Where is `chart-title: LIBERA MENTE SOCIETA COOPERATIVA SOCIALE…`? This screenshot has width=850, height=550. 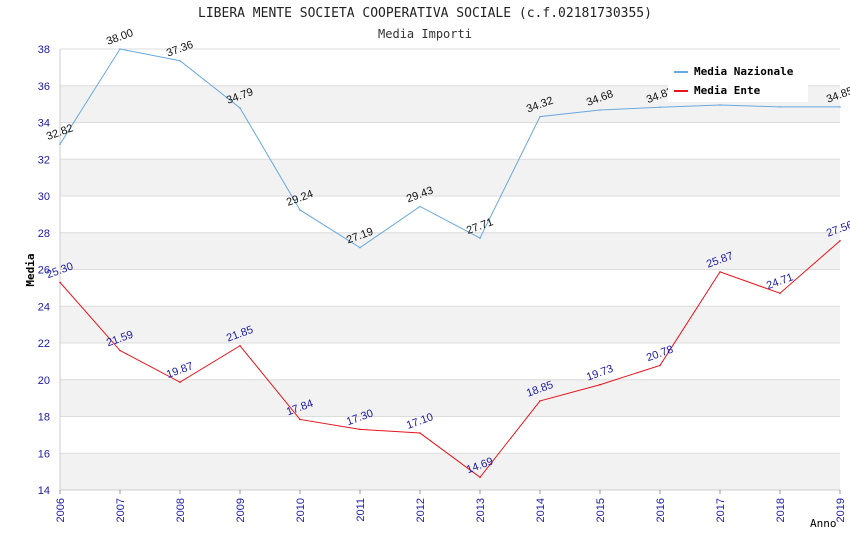 chart-title: LIBERA MENTE SOCIETA COOPERATIVA SOCIALE… is located at coordinates (425, 13).